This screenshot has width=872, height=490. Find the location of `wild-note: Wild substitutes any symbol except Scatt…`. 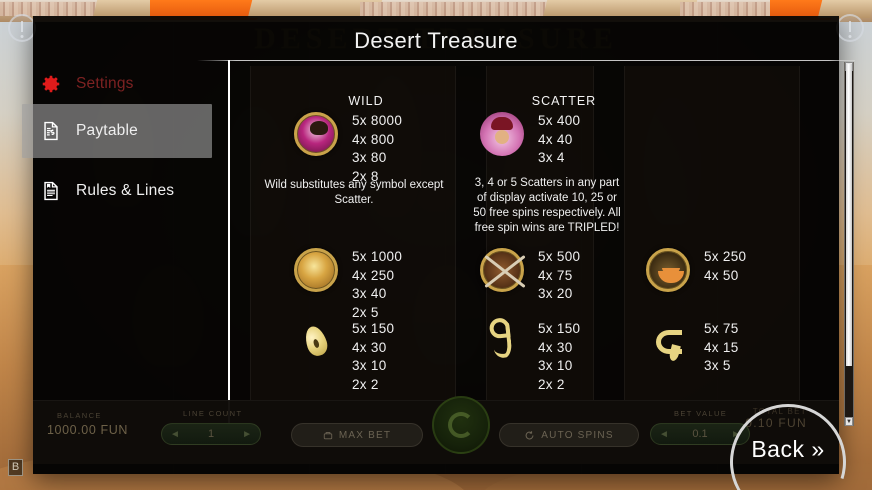

wild-note: Wild substitutes any symbol except Scatt… is located at coordinates (354, 192).